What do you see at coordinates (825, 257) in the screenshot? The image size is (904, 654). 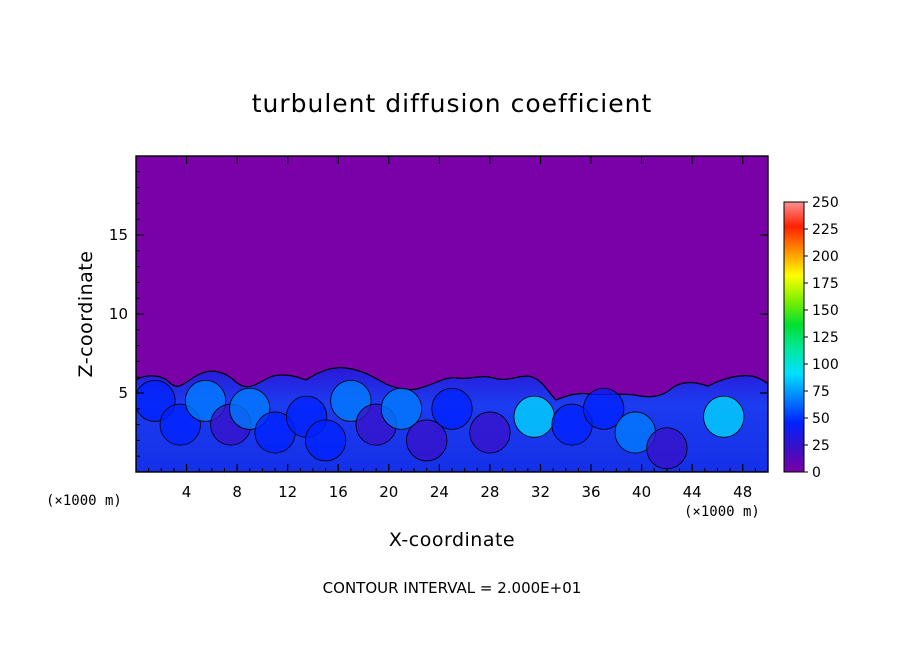 I see `colorbar-tick-label: 200` at bounding box center [825, 257].